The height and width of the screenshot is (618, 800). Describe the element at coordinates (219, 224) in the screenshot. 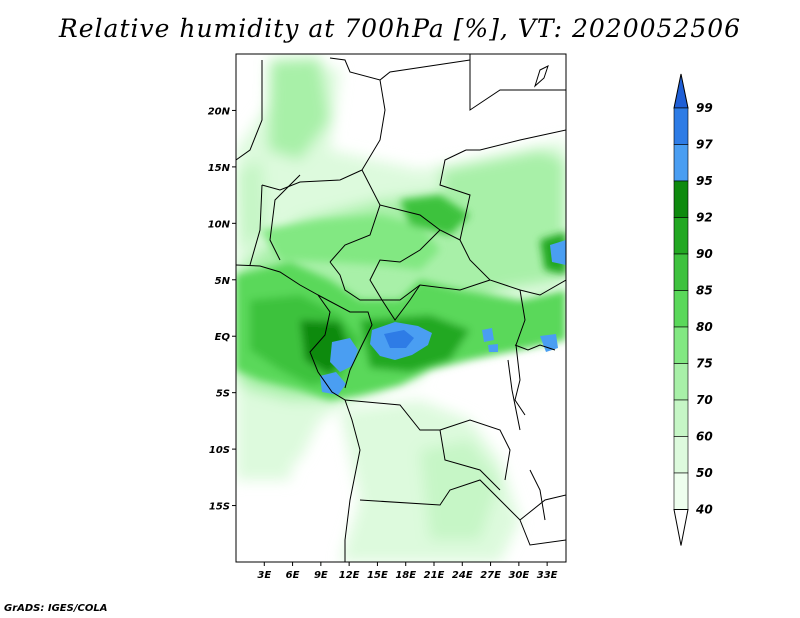

I see `lat-label-10N: 10N` at that location.